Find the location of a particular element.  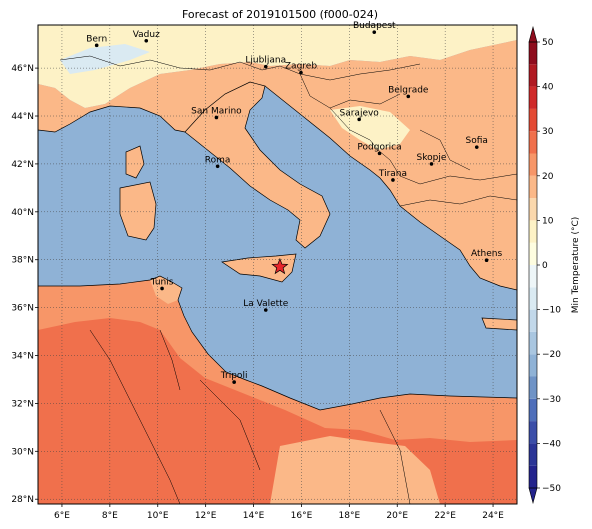

colorbar-tick-label: 0 is located at coordinates (545, 266).